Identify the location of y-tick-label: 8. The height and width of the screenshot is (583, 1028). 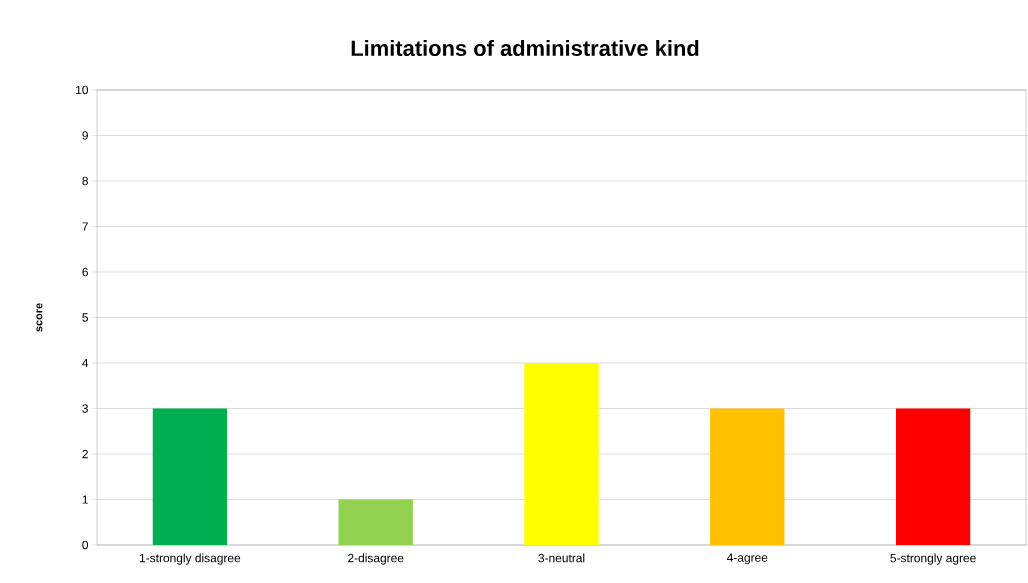
(85, 181).